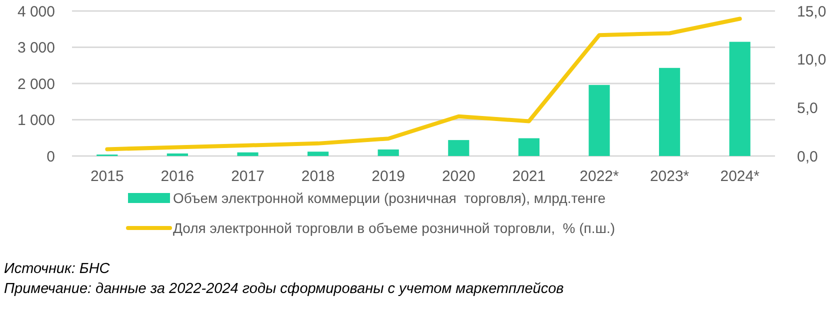  What do you see at coordinates (807, 108) in the screenshot?
I see `y2-tick-label: 5,0` at bounding box center [807, 108].